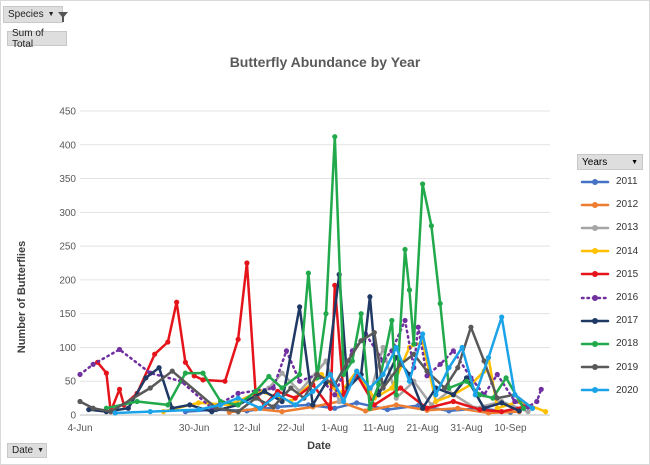 The height and width of the screenshot is (465, 650). What do you see at coordinates (422, 428) in the screenshot?
I see `x-tick-label: 21-Aug` at bounding box center [422, 428].